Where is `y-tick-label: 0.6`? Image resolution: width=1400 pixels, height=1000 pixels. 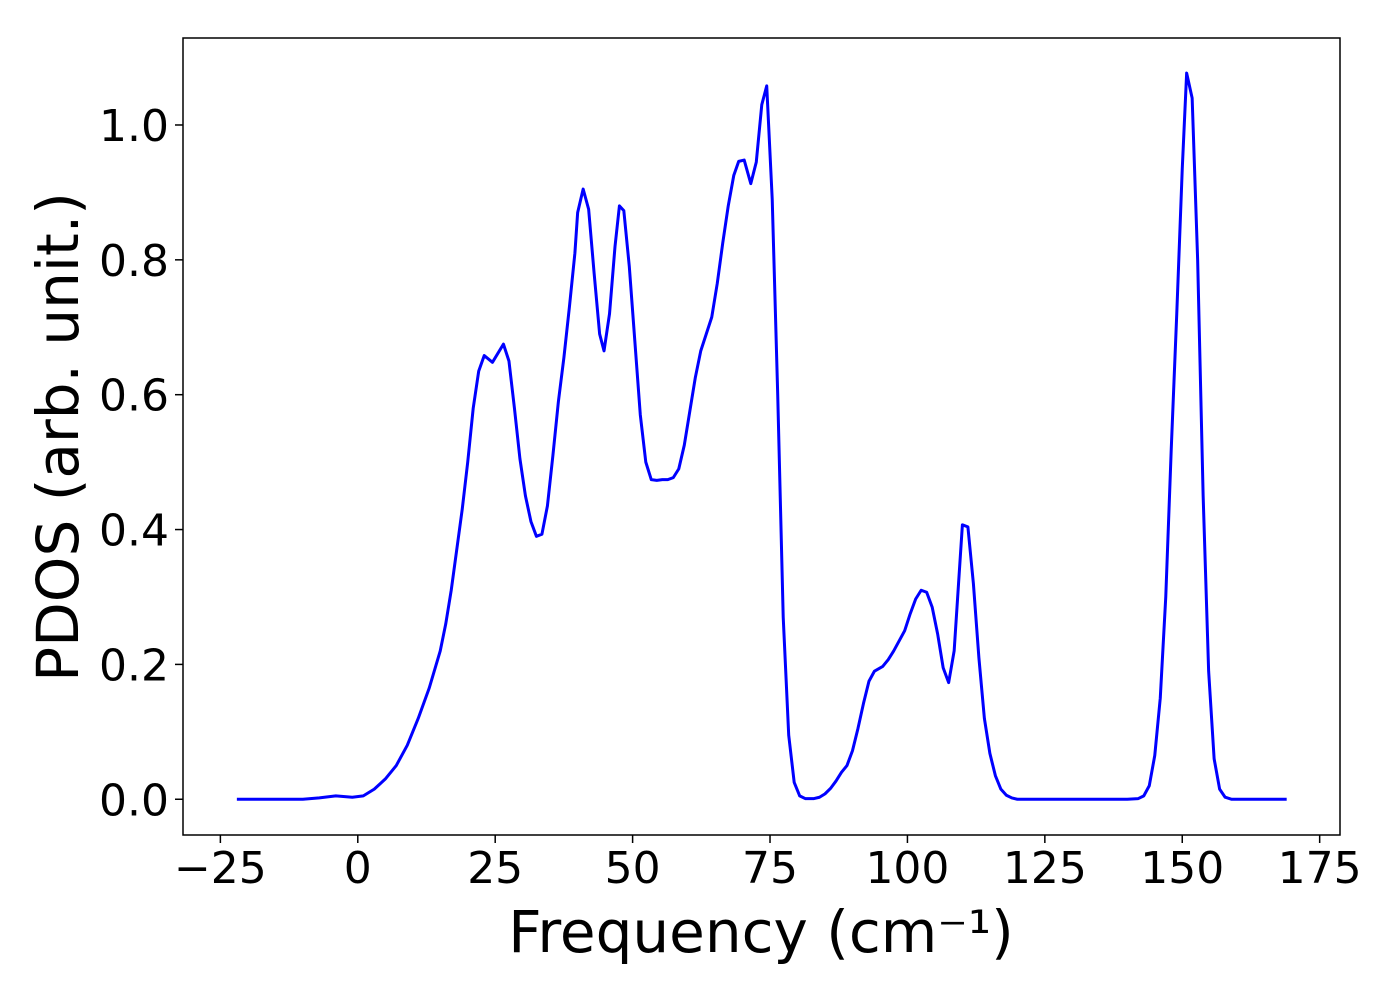
y-tick-label: 0.6 is located at coordinates (134, 396).